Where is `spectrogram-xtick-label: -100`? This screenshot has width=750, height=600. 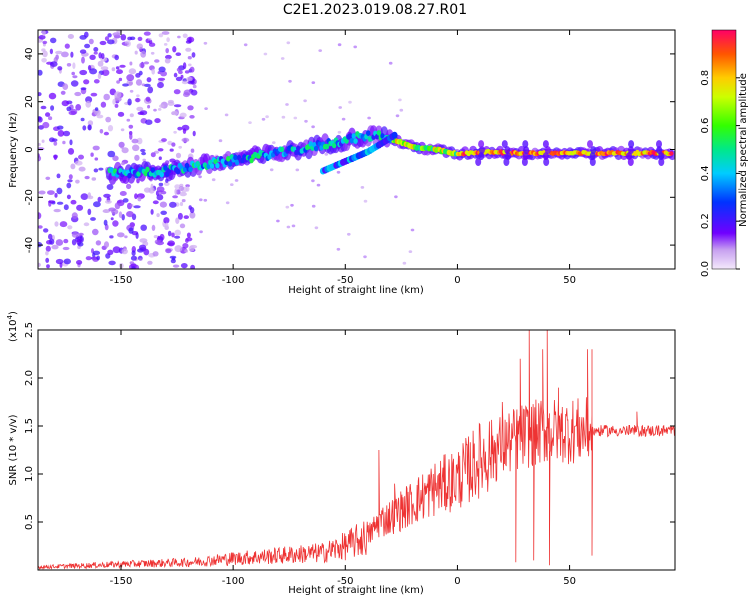 spectrogram-xtick-label: -100 is located at coordinates (233, 280).